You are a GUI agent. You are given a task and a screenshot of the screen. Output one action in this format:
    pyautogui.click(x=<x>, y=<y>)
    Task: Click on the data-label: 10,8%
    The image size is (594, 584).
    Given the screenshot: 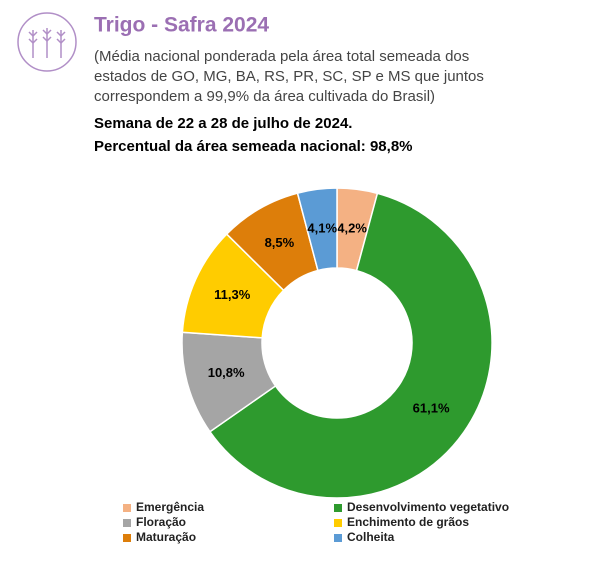 What is the action you would take?
    pyautogui.click(x=226, y=372)
    